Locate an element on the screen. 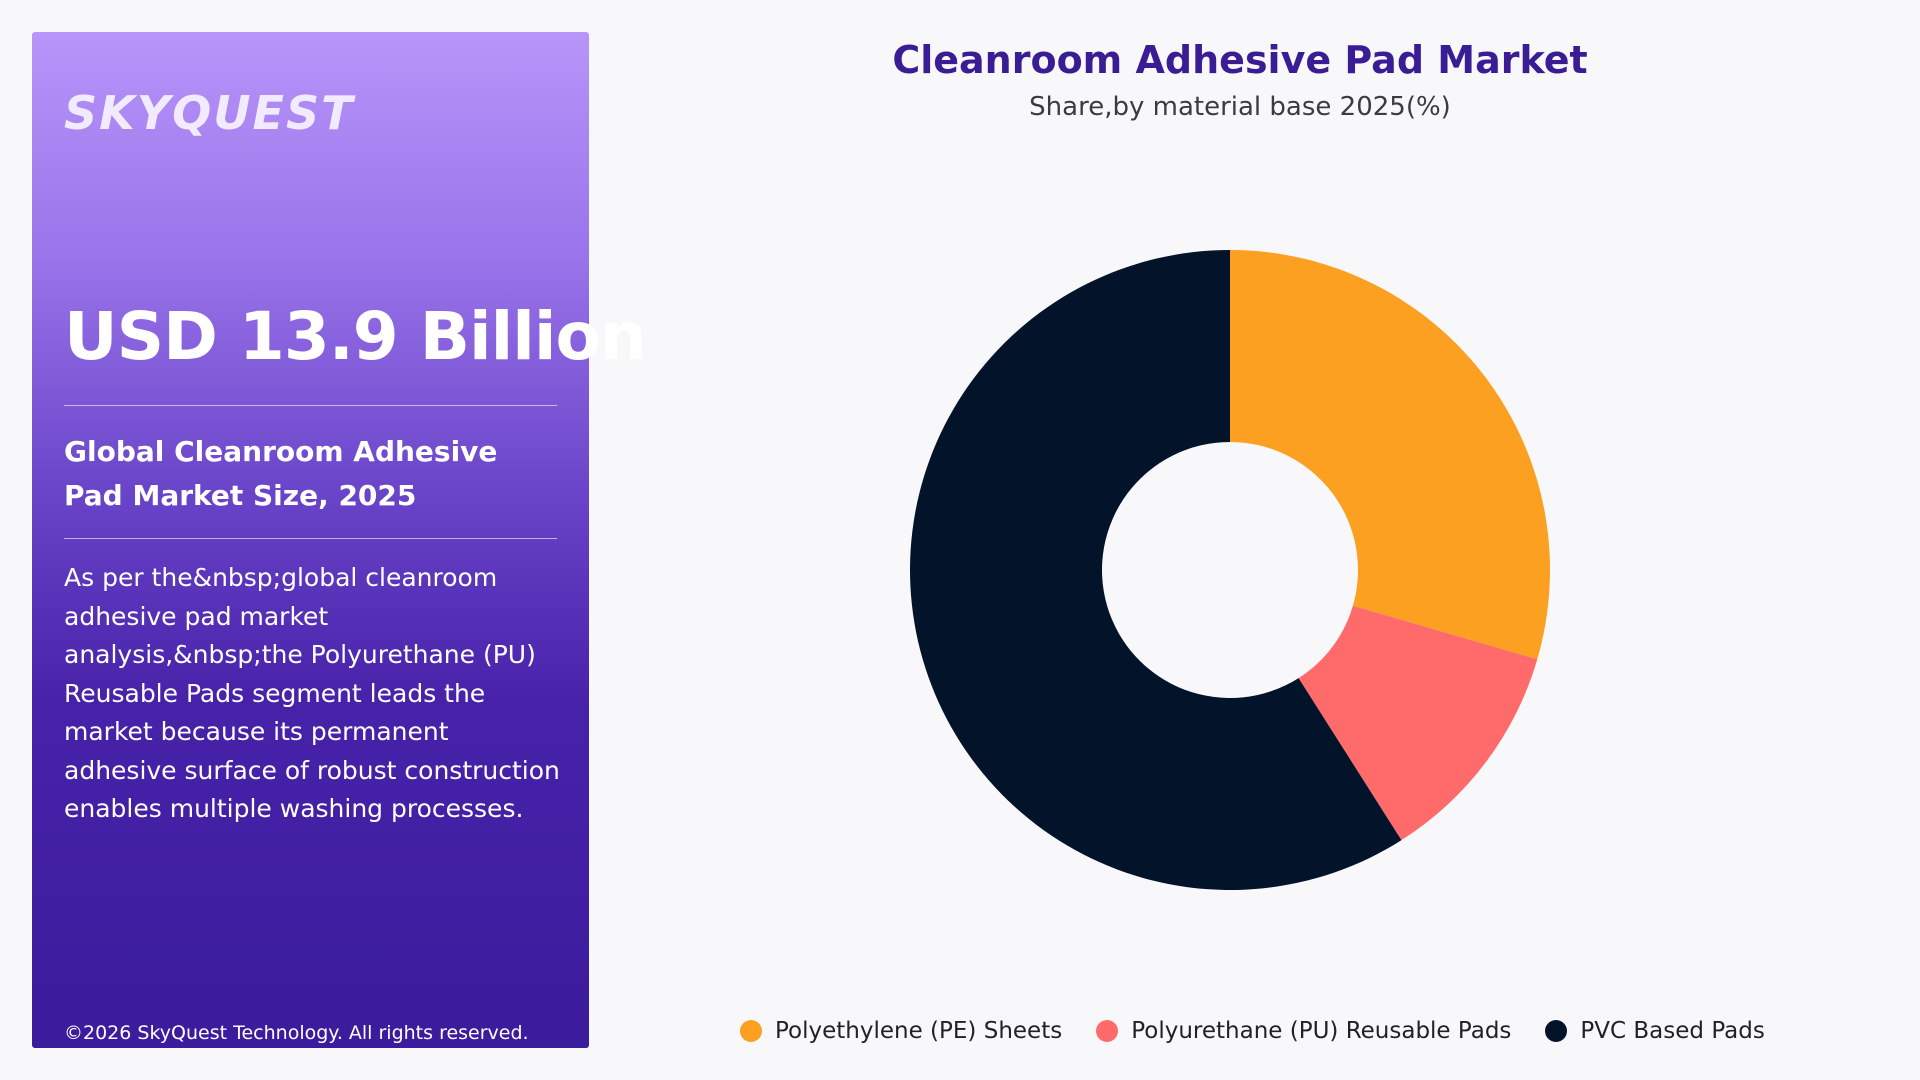 The height and width of the screenshot is (1080, 1920). legend-swatch-pvc is located at coordinates (1556, 1031).